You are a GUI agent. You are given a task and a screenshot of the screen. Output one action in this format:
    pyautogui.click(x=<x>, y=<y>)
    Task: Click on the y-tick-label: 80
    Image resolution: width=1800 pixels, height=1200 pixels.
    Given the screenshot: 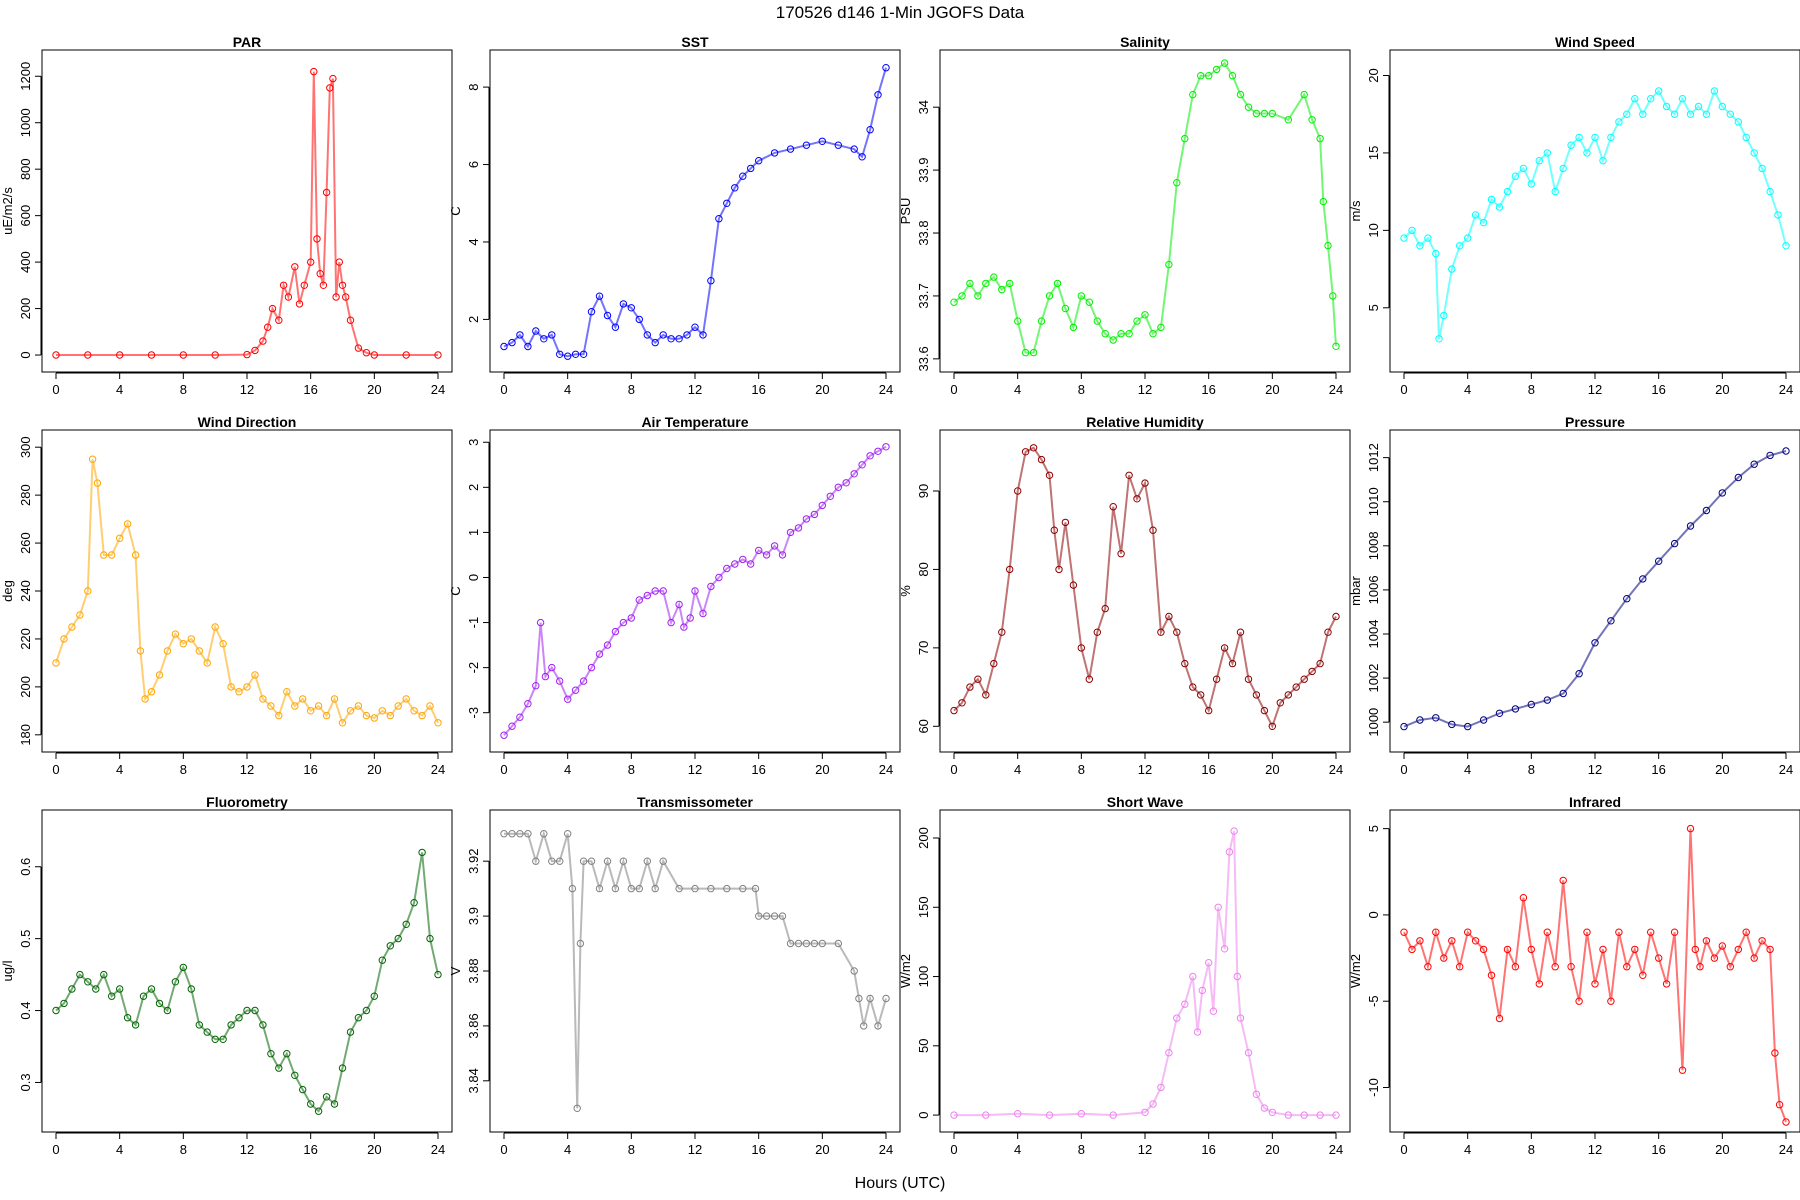 What is the action you would take?
    pyautogui.click(x=923, y=569)
    